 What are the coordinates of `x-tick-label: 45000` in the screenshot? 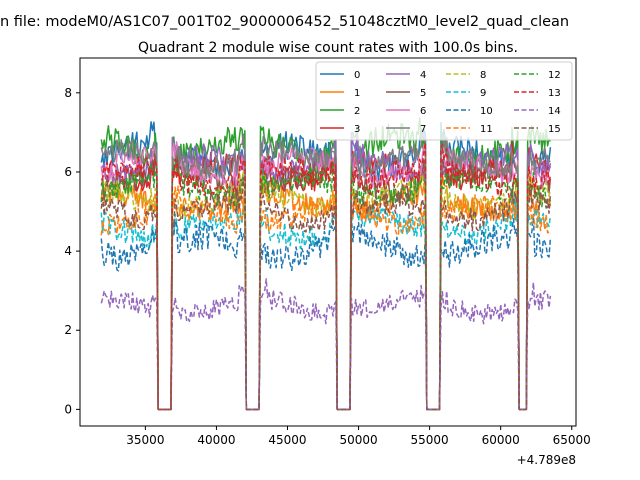 It's located at (287, 440).